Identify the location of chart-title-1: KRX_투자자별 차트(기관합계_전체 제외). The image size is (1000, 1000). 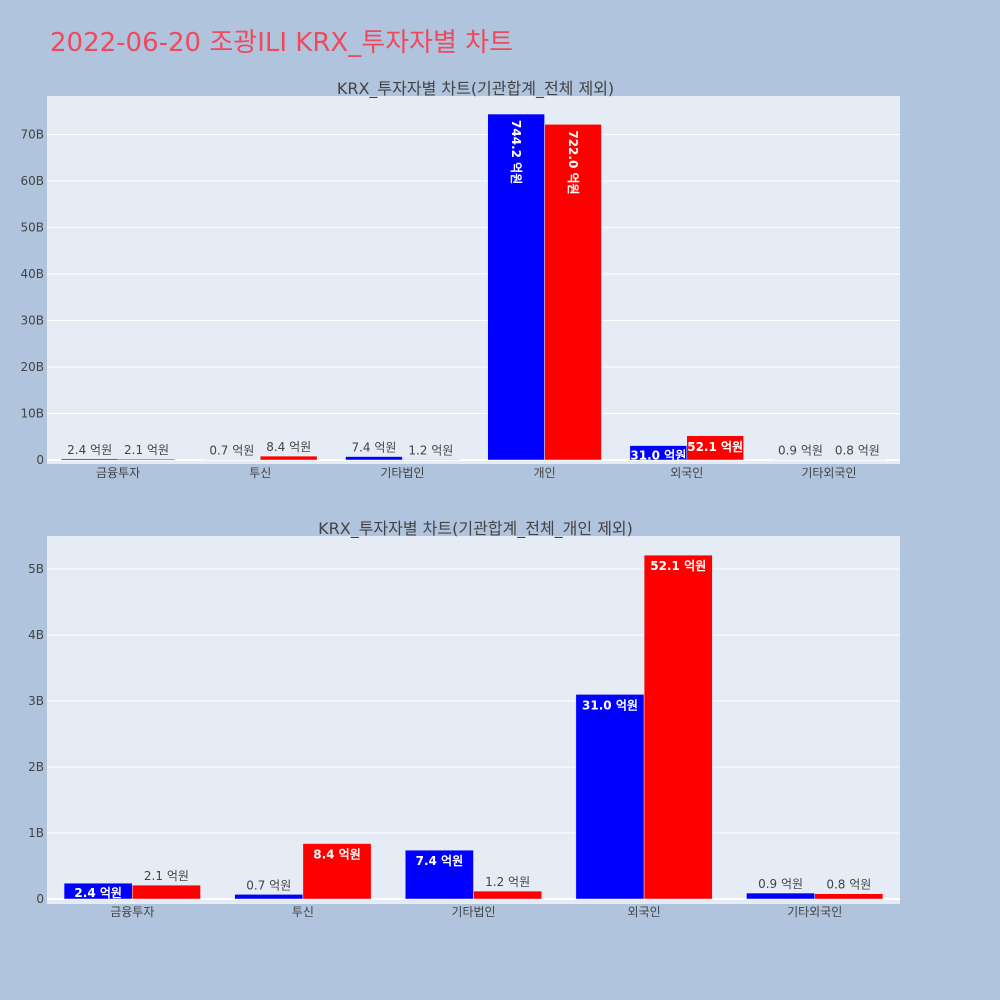
(475, 89).